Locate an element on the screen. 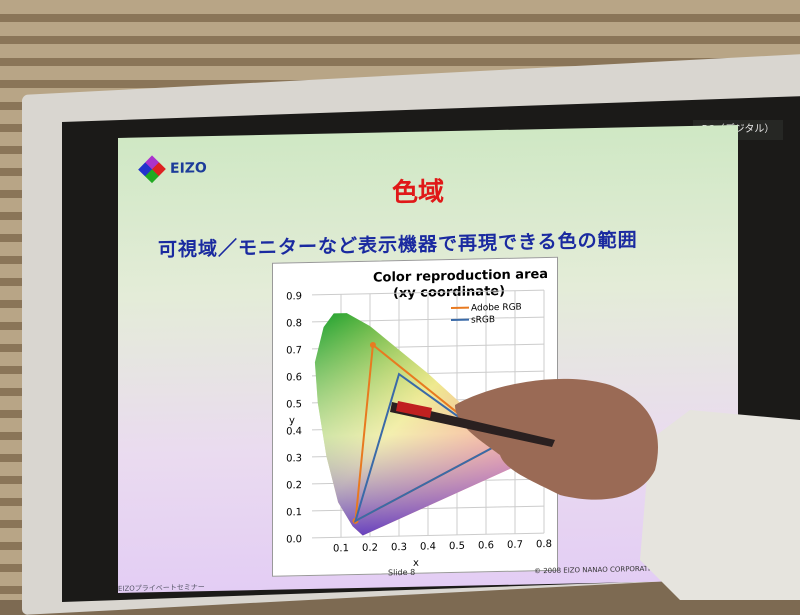 Image resolution: width=800 pixels, height=615 pixels. y-tick-label: 0.3 is located at coordinates (294, 458).